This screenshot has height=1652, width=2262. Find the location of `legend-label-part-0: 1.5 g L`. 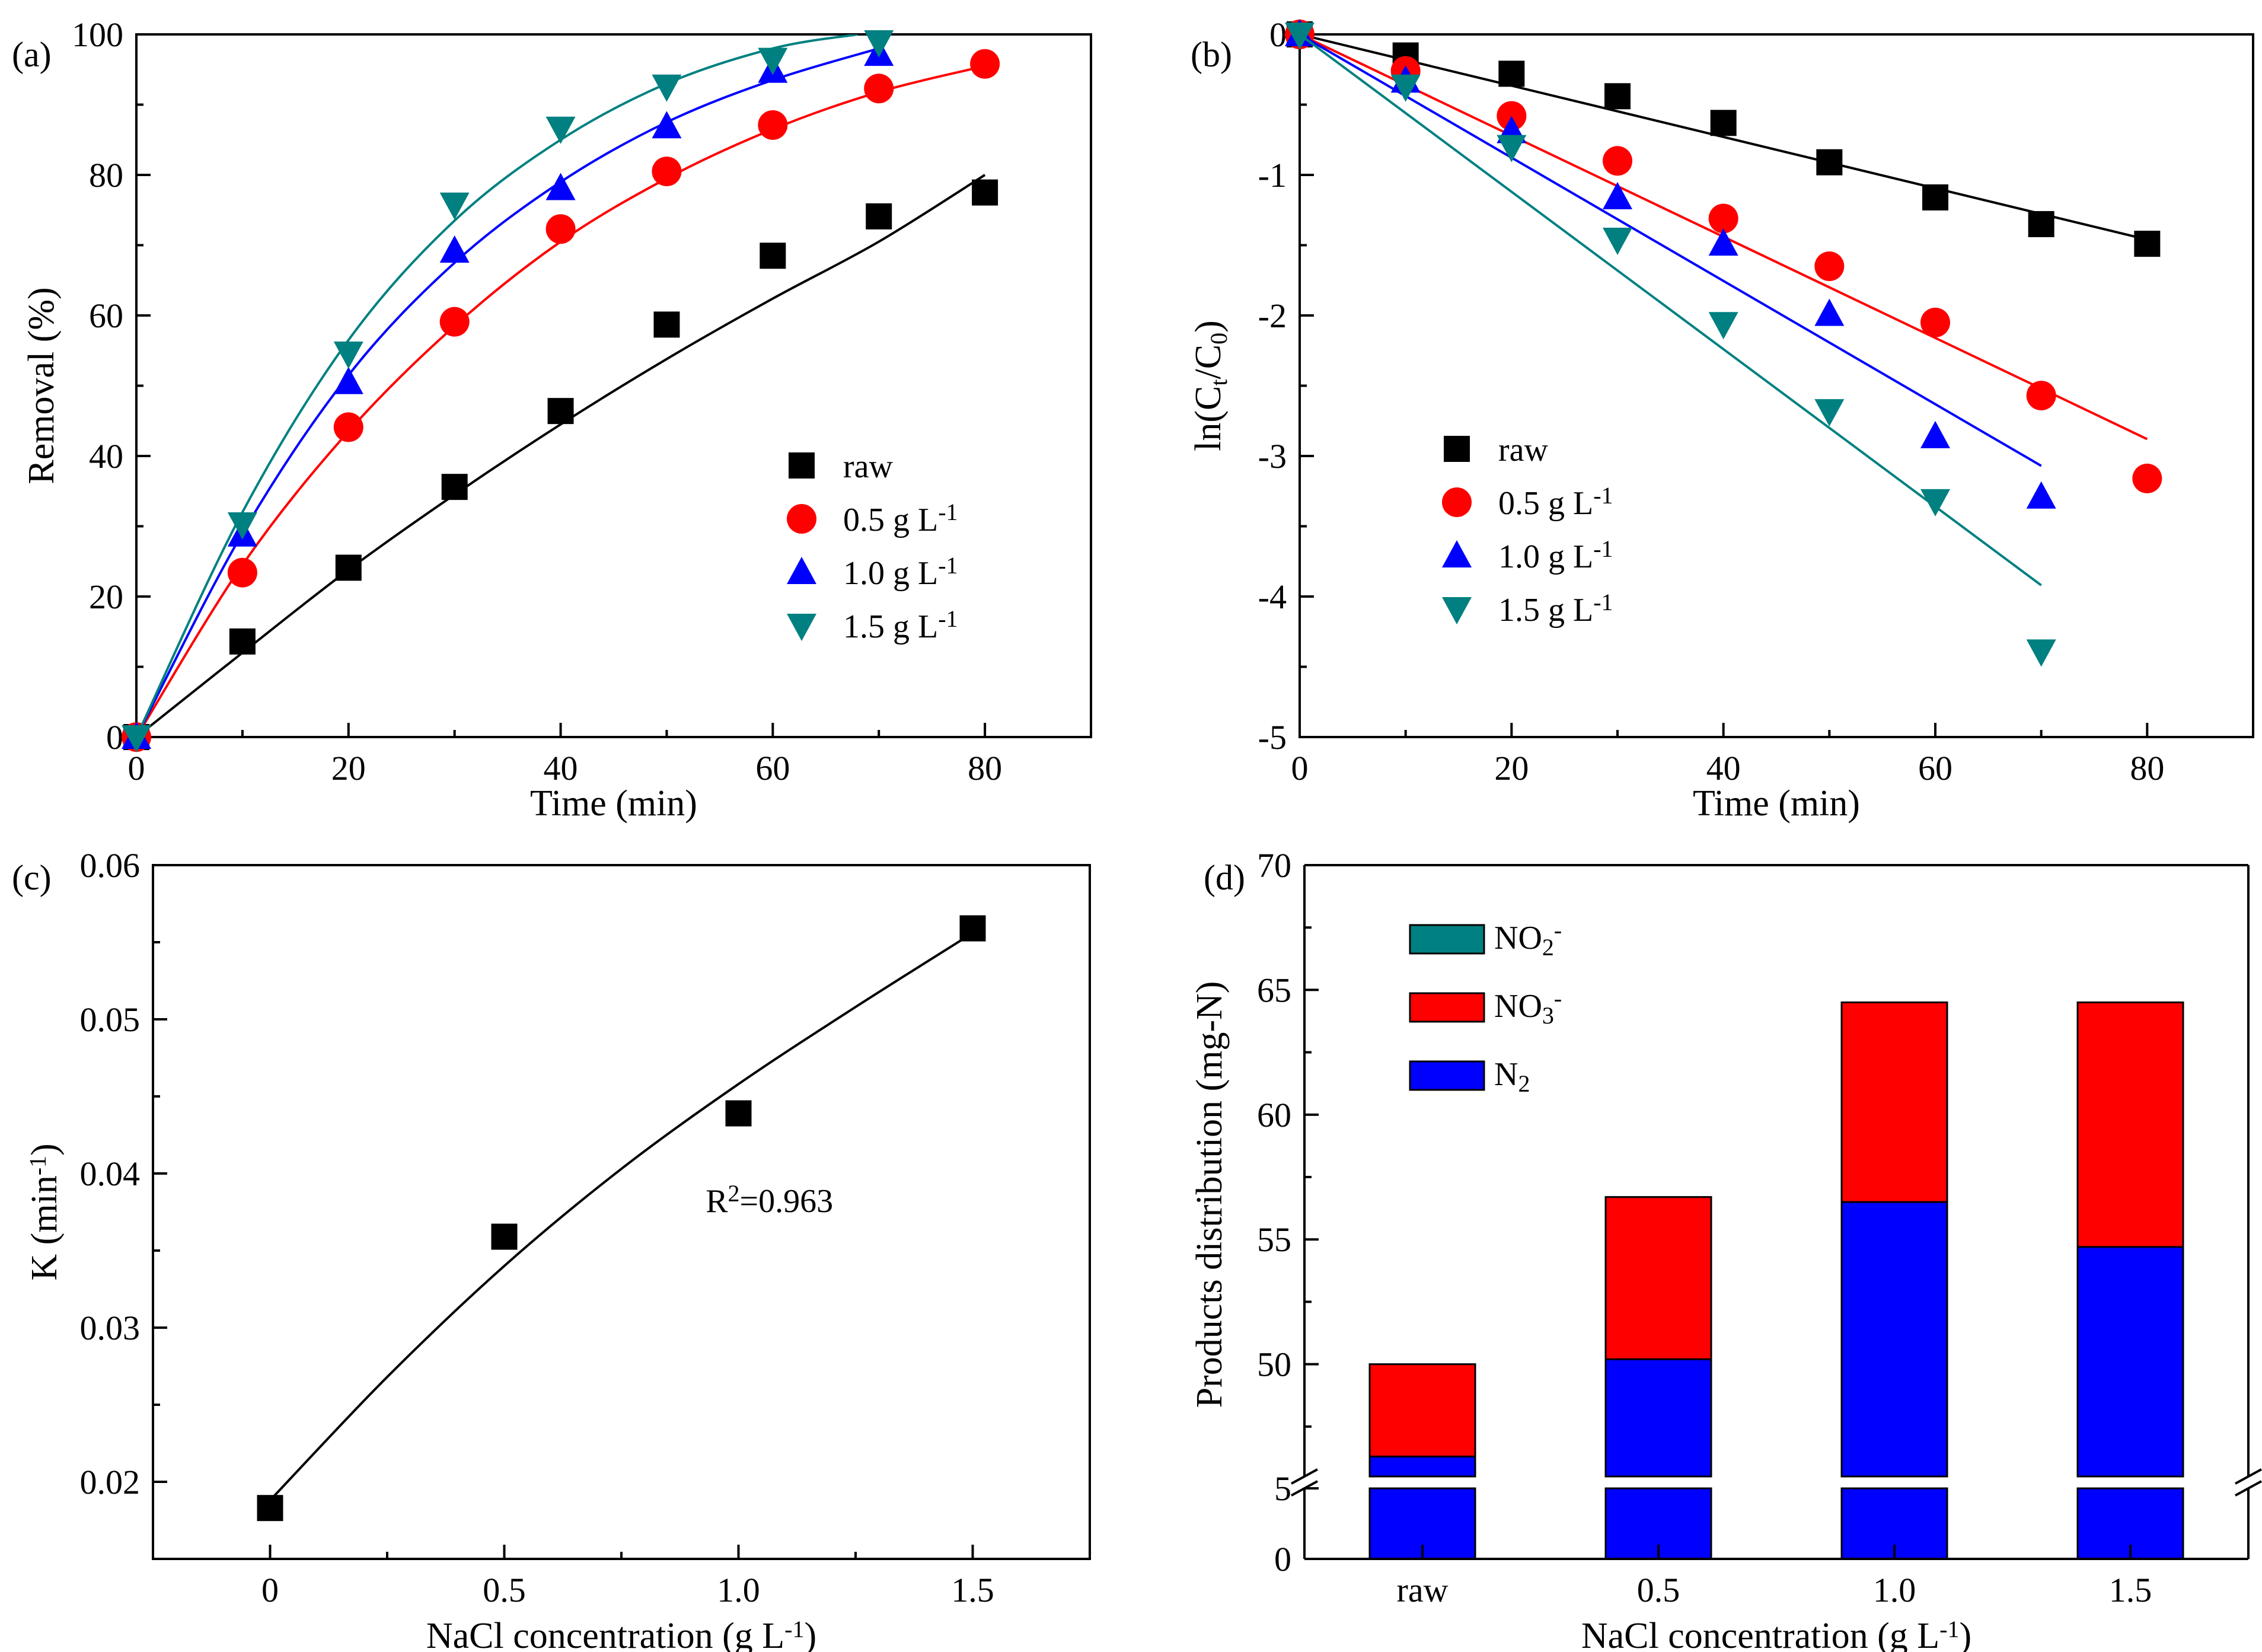

legend-label-part-0: 1.5 g L is located at coordinates (1546, 610).